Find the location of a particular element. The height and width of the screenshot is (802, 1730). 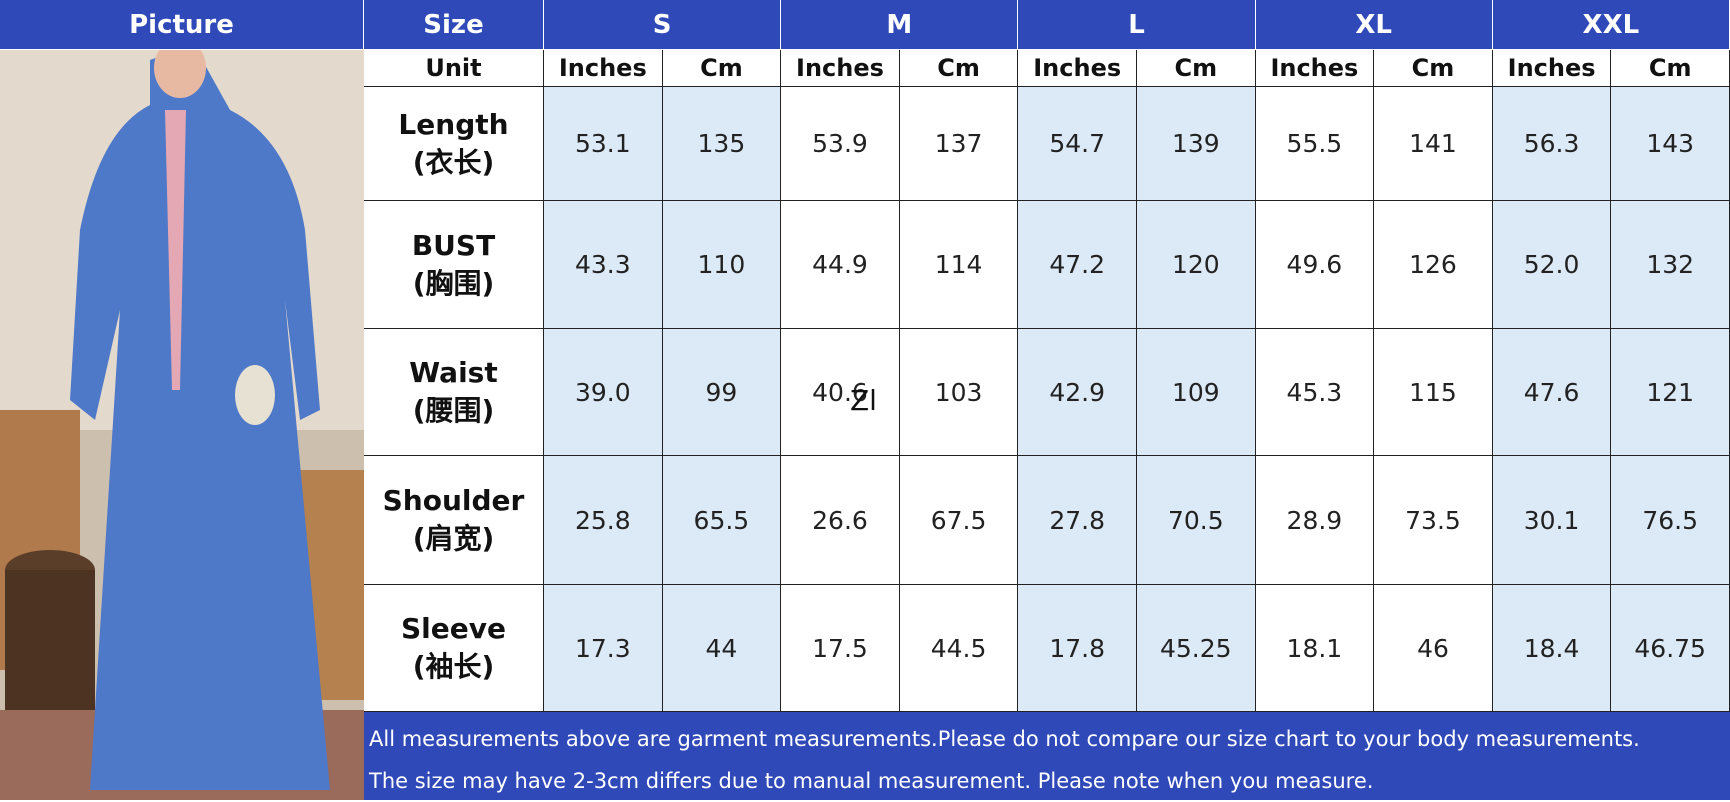

value-cell: 47.6 is located at coordinates (1552, 392).